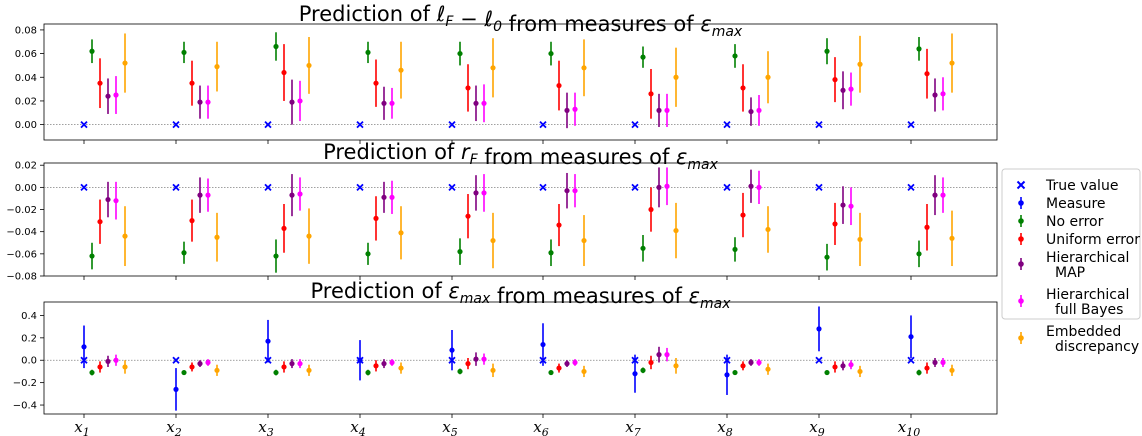 This screenshot has height=436, width=1142. What do you see at coordinates (1093, 240) in the screenshot?
I see `legend-label: Uniform error` at bounding box center [1093, 240].